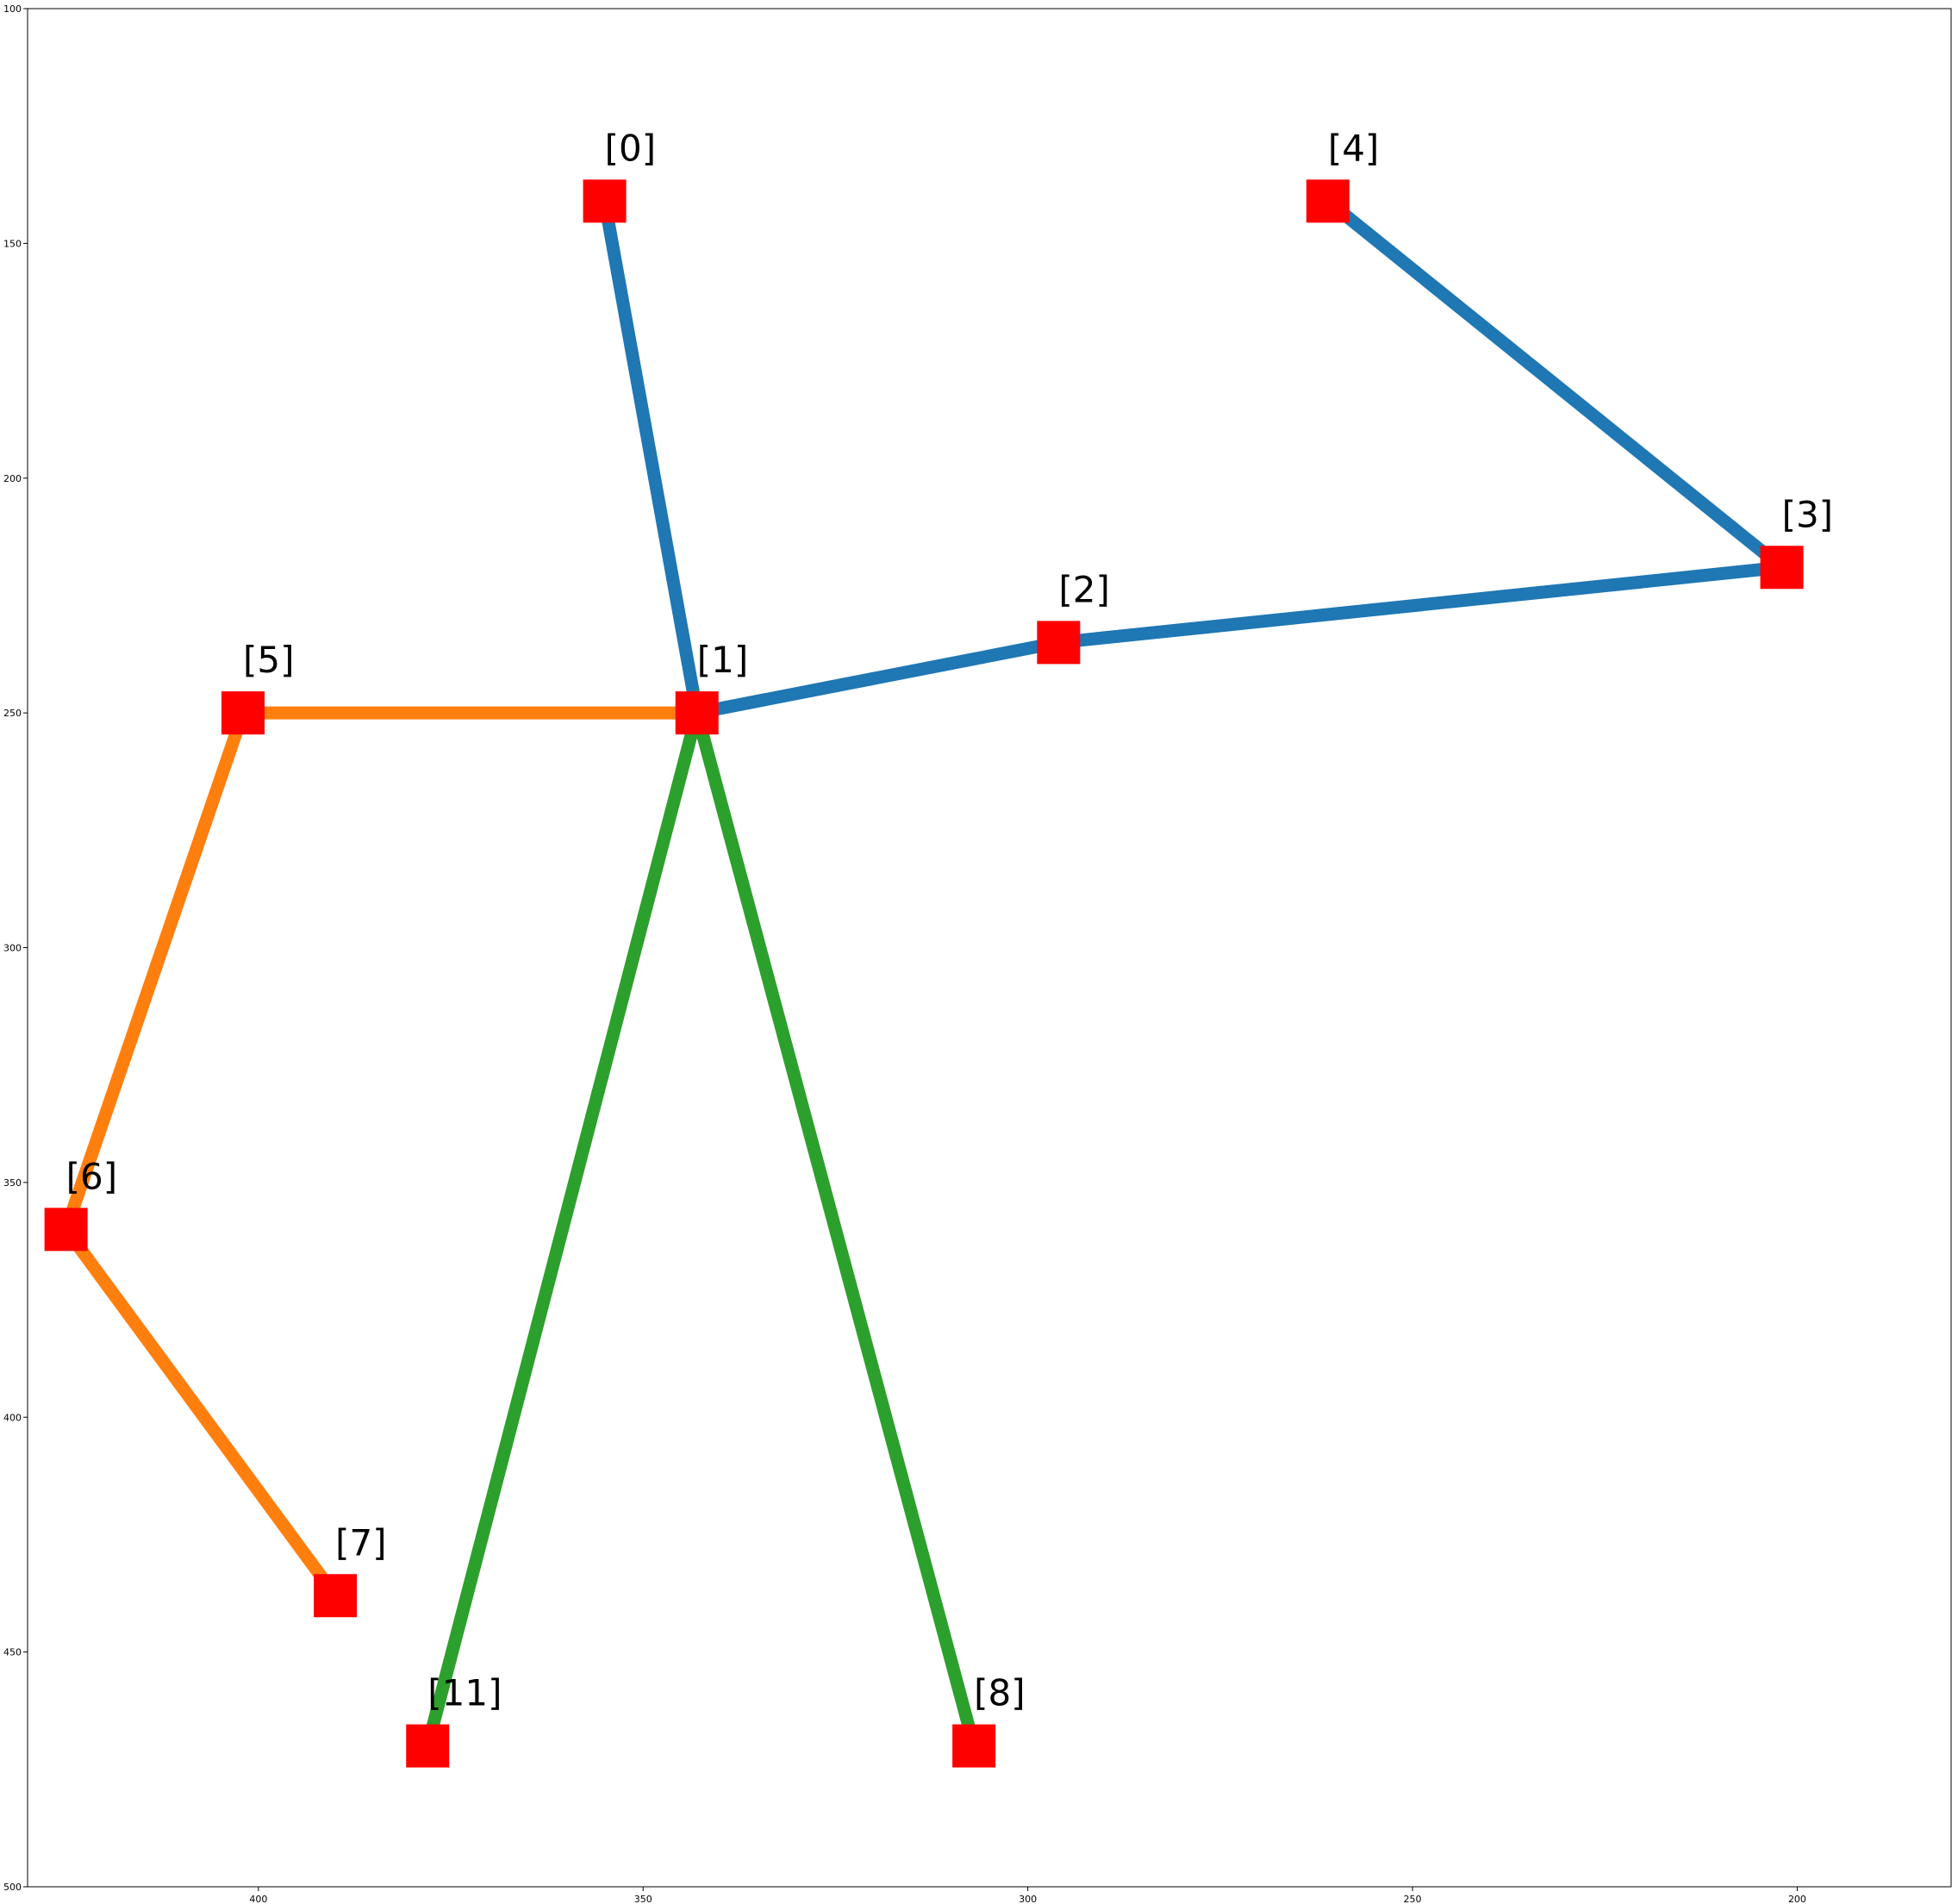  I want to click on y-tick-label-400: 400, so click(12, 1417).